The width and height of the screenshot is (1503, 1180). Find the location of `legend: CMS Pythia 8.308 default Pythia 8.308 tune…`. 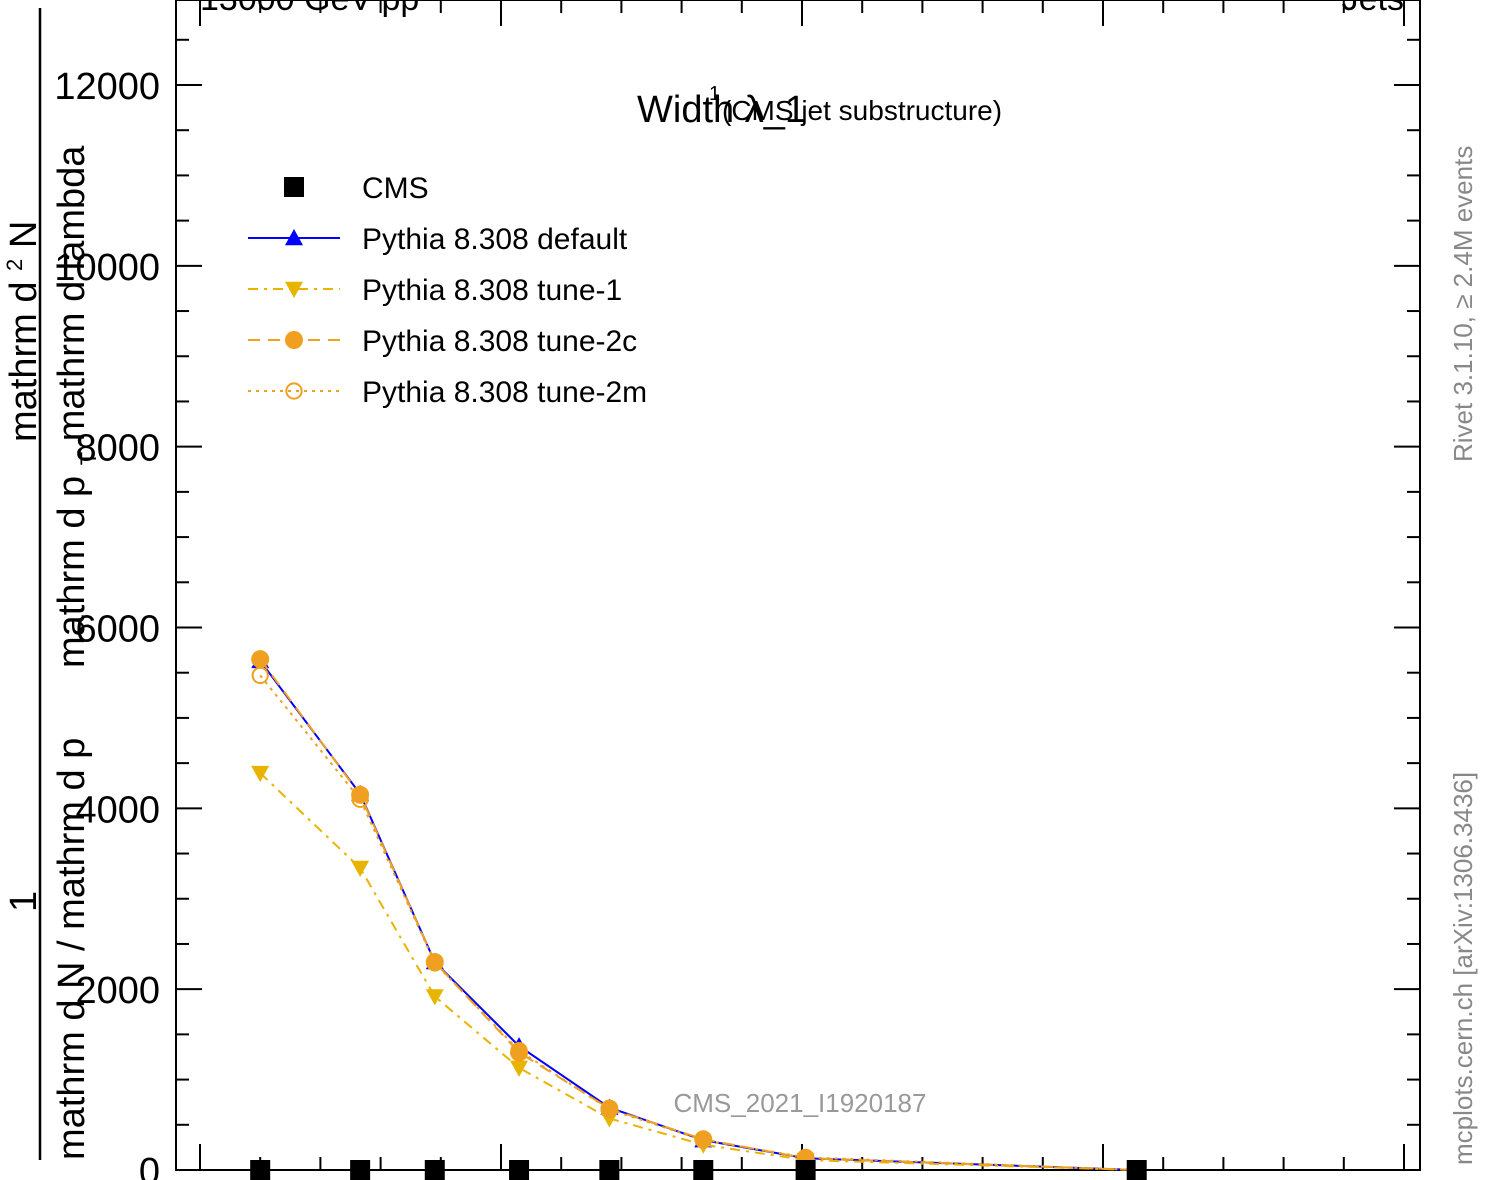

legend: CMS Pythia 8.308 default Pythia 8.308 tune… is located at coordinates (447, 290).